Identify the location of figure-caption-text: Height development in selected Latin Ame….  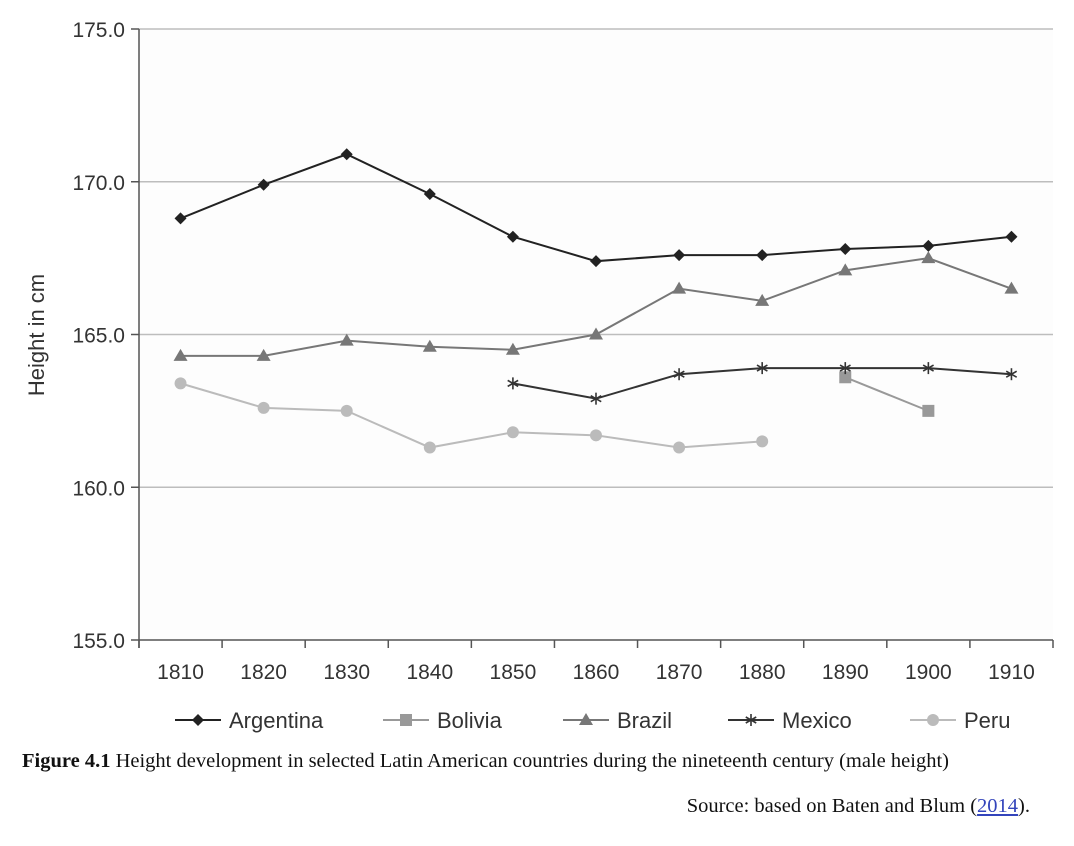
(532, 761).